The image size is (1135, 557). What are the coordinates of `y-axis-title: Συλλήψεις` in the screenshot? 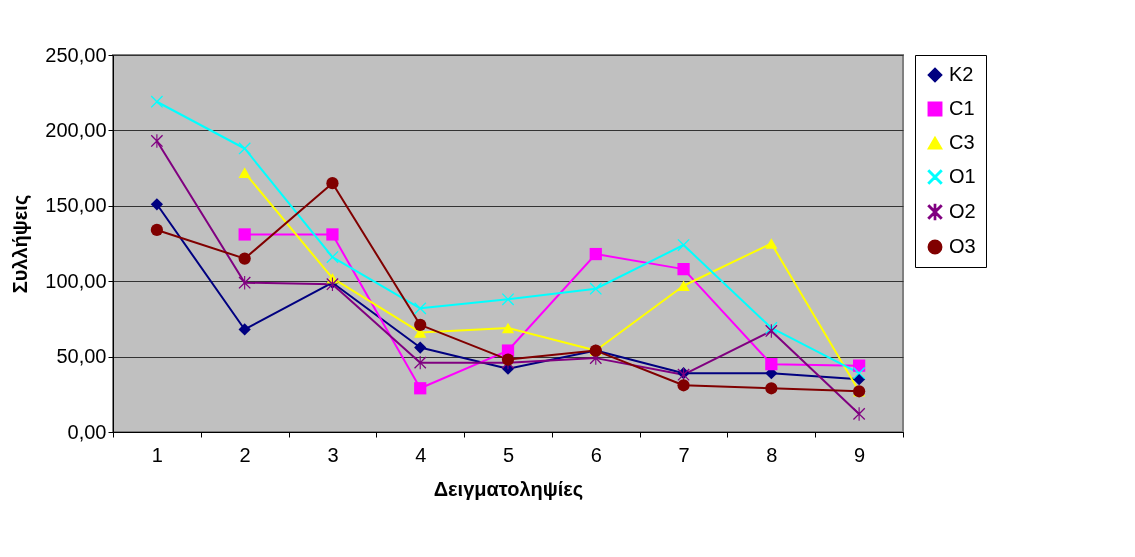 It's located at (20, 244).